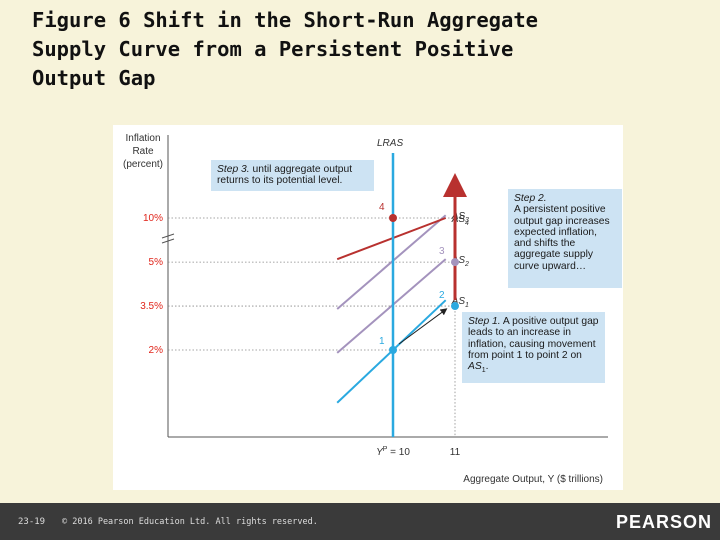 This screenshot has height=540, width=720. I want to click on page-number: 23-19, so click(32, 522).